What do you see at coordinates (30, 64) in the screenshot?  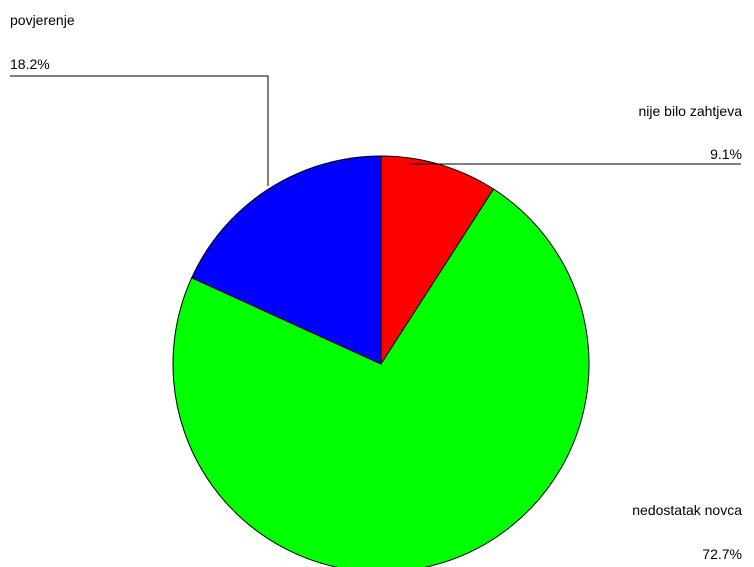 I see `slice-value-povjerenje: 18.2%` at bounding box center [30, 64].